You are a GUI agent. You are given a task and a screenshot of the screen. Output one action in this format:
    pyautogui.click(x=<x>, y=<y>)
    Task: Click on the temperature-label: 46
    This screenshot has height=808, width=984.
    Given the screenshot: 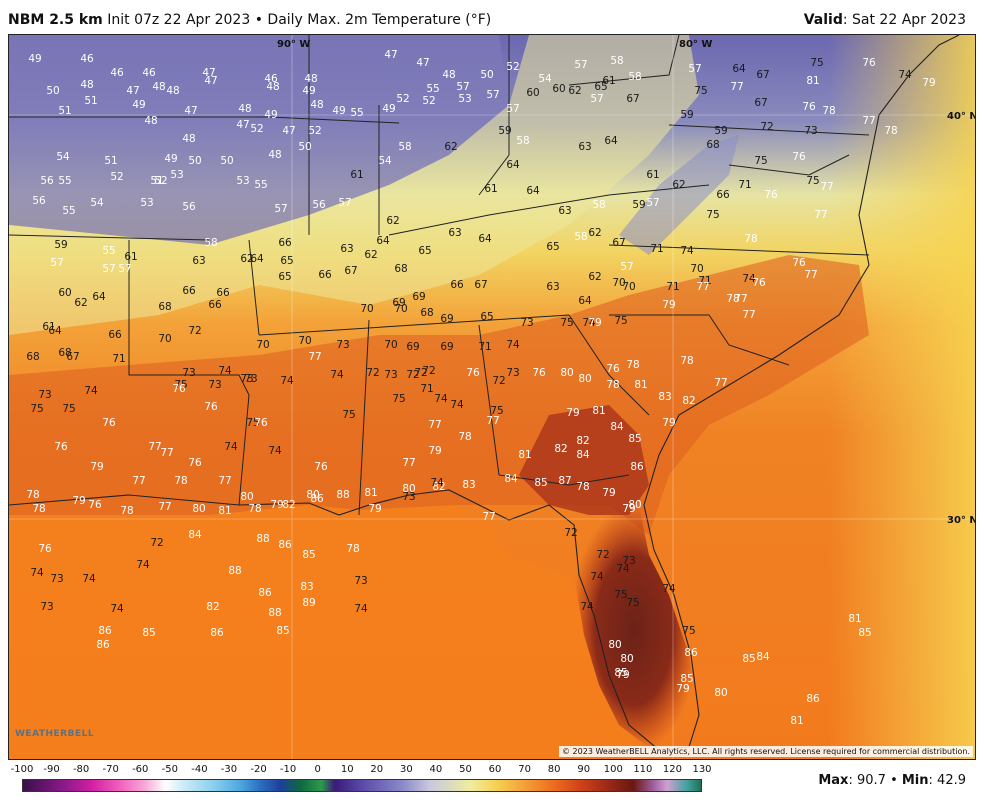 What is the action you would take?
    pyautogui.click(x=271, y=79)
    